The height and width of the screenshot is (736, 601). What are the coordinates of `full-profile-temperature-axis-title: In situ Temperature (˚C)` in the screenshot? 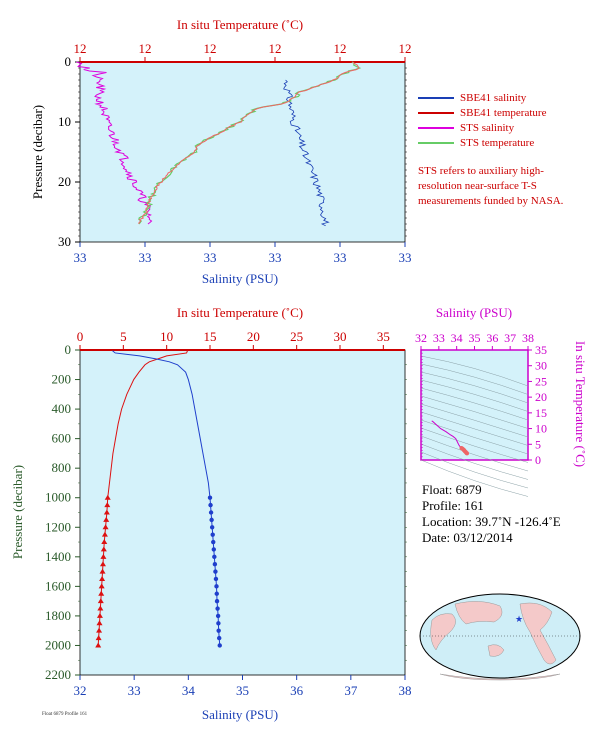 It's located at (240, 312).